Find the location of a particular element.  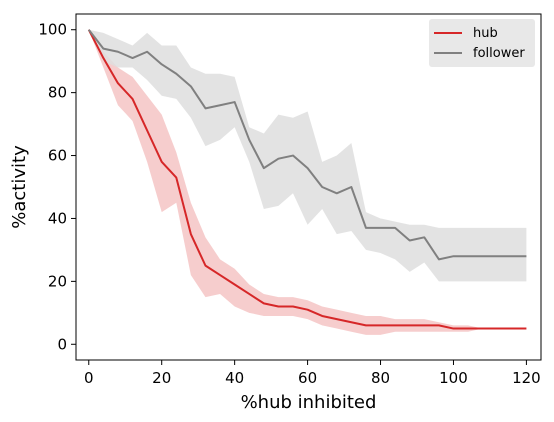

x-tick-label: 60 is located at coordinates (307, 378).